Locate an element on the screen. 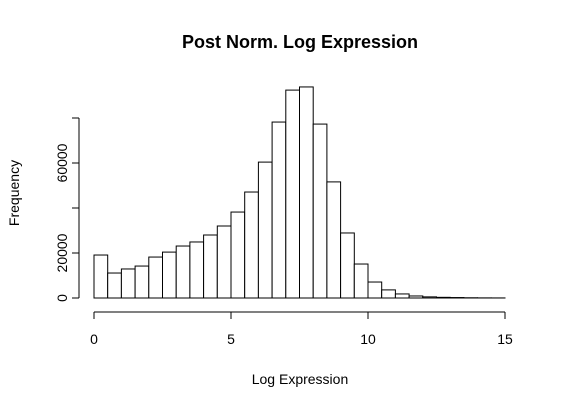 Image resolution: width=561 pixels, height=405 pixels. x-tick-label: 10 is located at coordinates (368, 339).